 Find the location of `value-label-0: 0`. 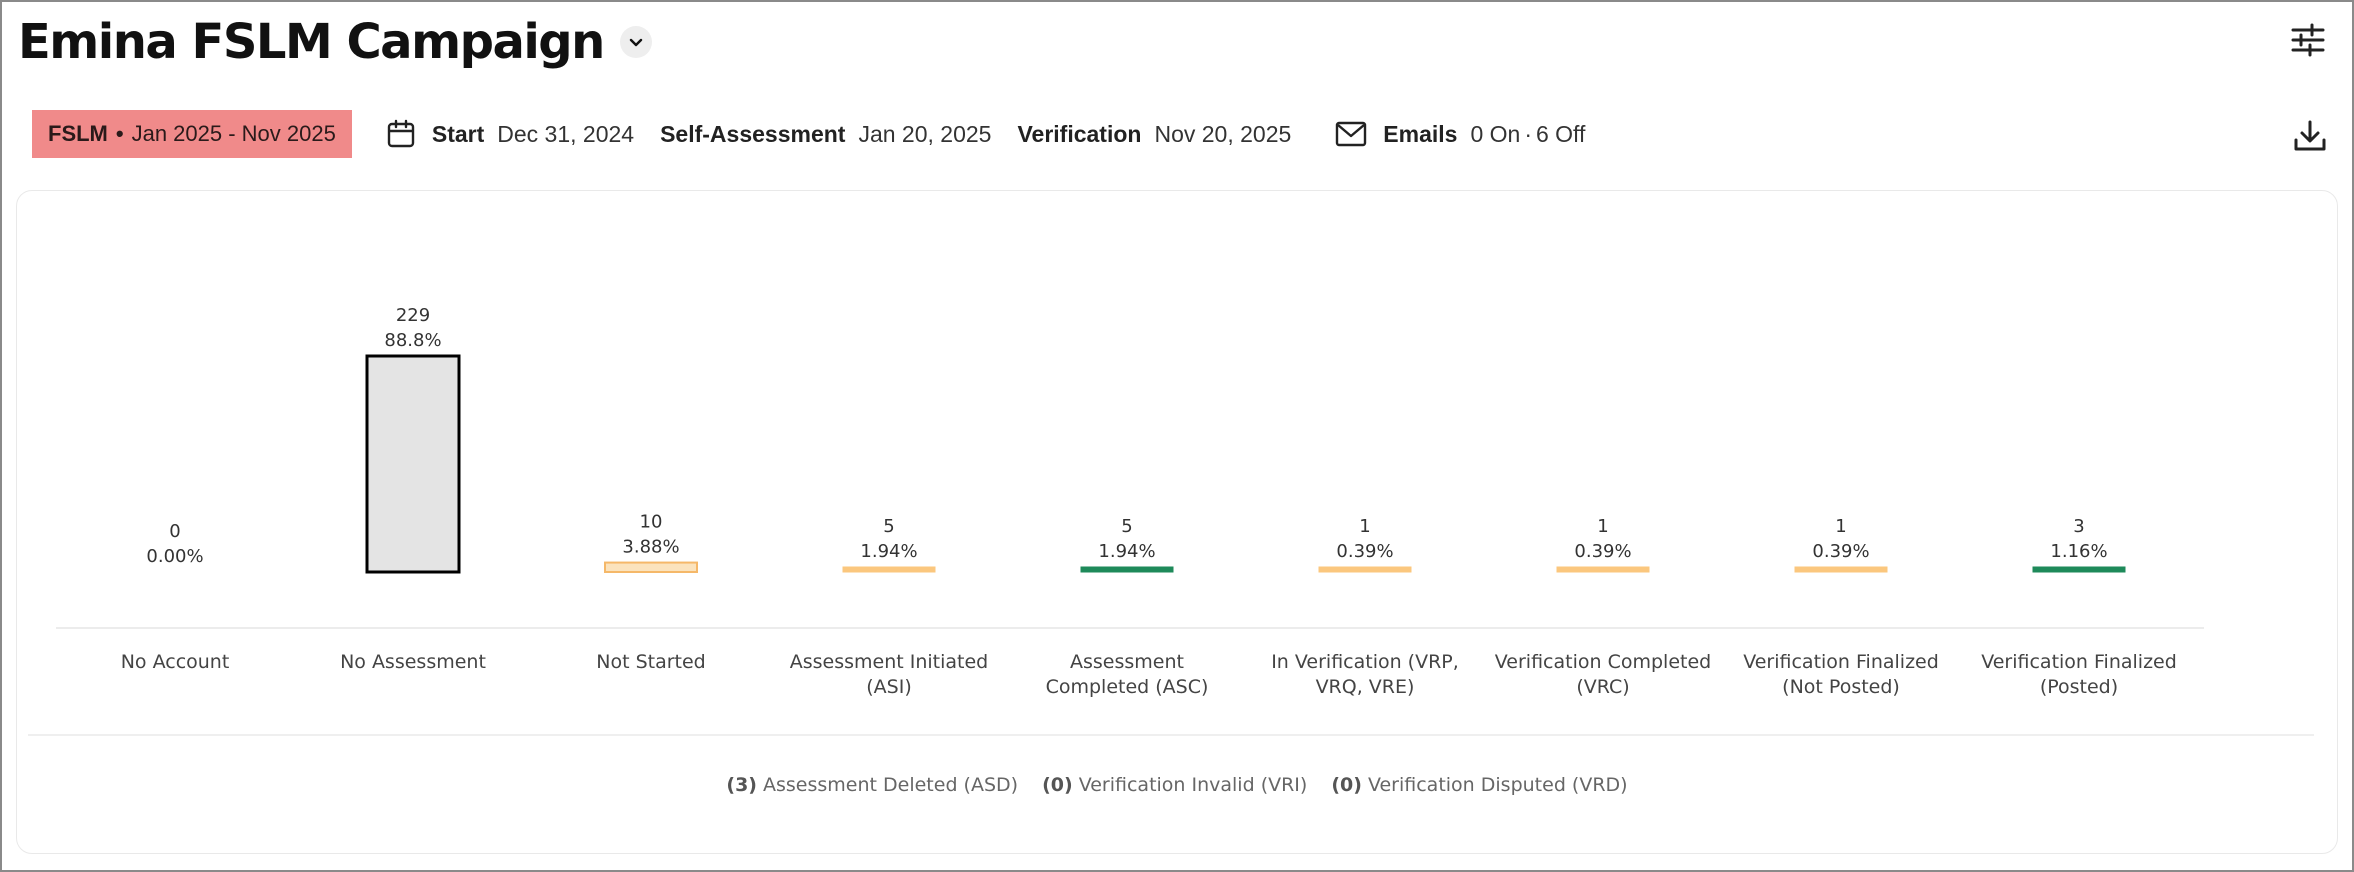

value-label-0: 0 is located at coordinates (174, 531).